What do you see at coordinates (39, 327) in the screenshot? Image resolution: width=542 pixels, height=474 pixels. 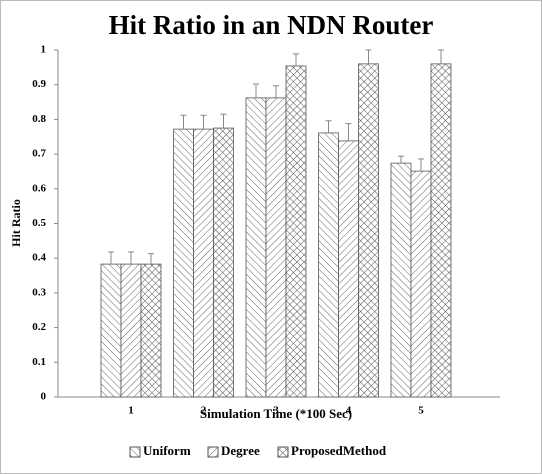 I see `y-tick-label: 0.2` at bounding box center [39, 327].